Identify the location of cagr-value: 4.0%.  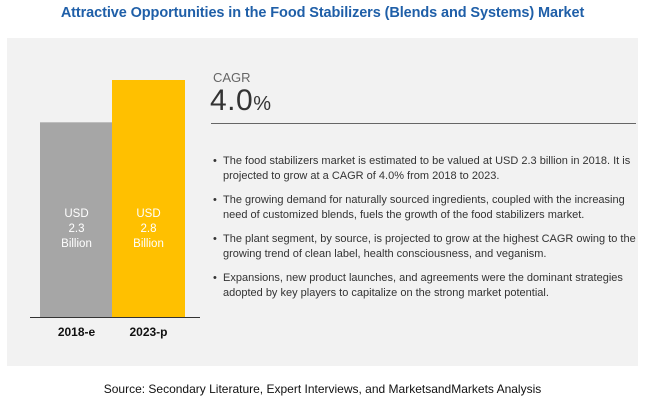
(241, 101).